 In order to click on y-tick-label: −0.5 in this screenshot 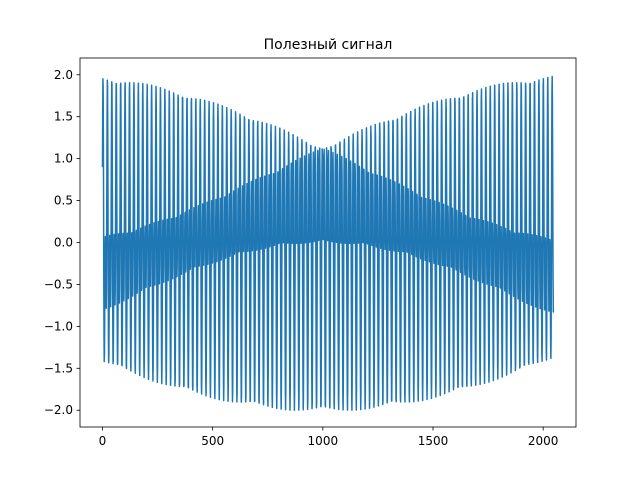, I will do `click(58, 284)`.